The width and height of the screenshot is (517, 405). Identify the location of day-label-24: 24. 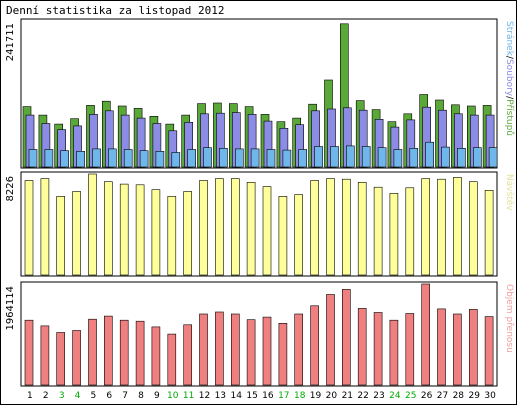
(395, 396).